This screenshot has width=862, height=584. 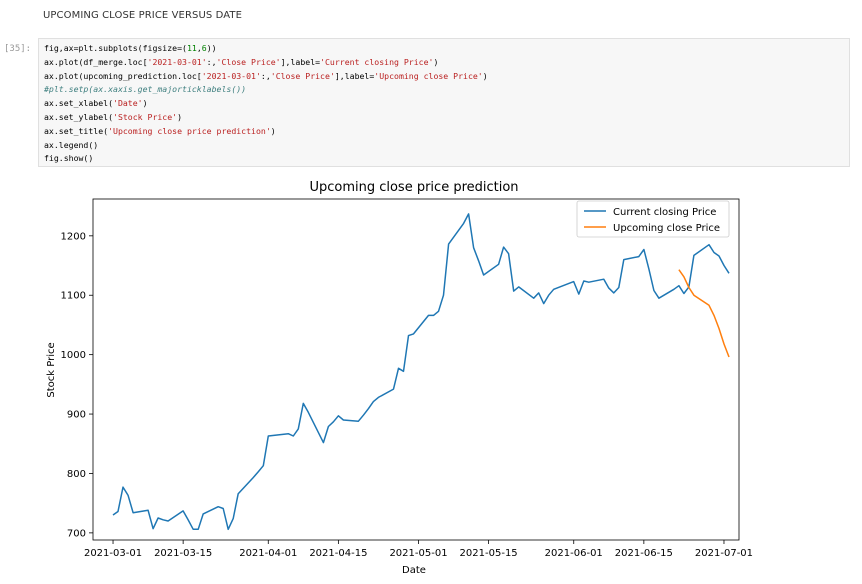 I want to click on x-tick-label: 2021-03-15, so click(x=183, y=553).